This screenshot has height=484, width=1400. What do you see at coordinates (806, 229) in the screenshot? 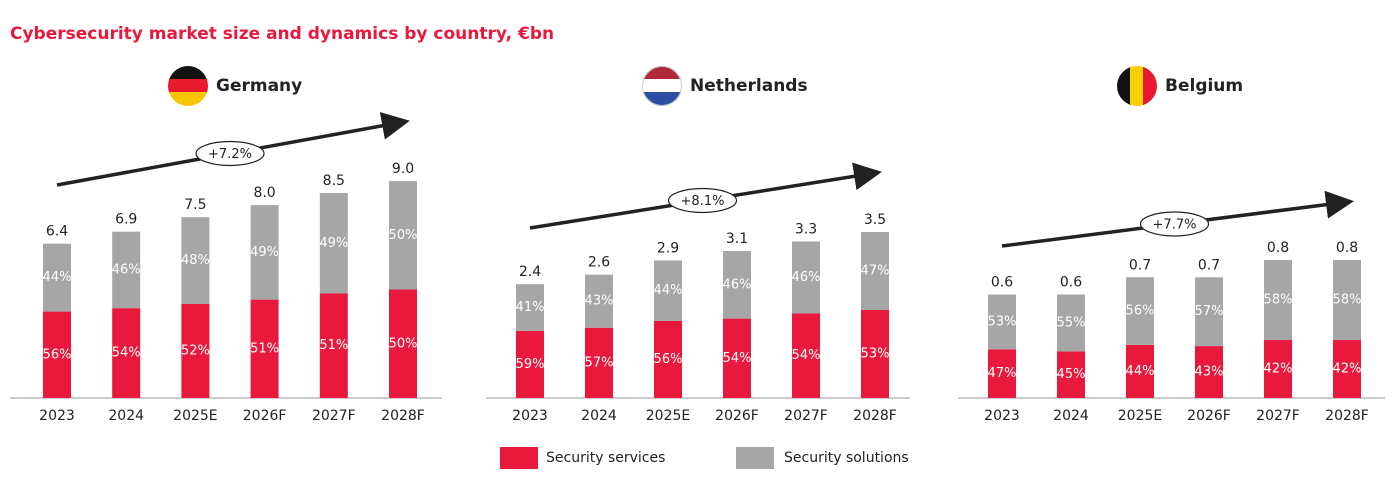
I see `total-label: 3.3` at bounding box center [806, 229].